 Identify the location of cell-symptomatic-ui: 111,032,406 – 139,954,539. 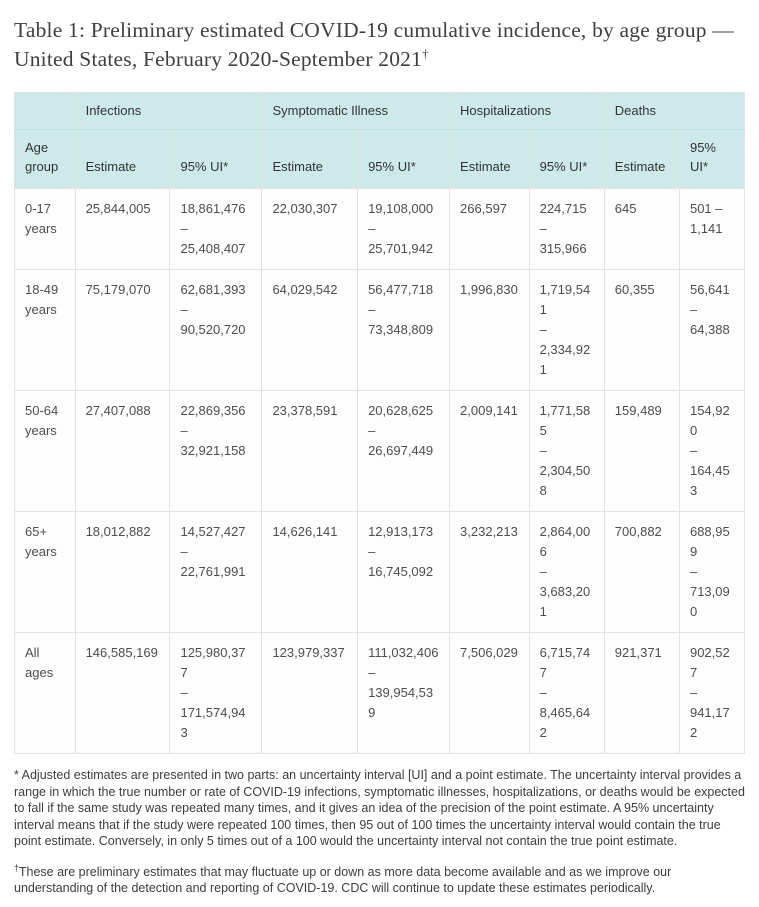
(404, 693).